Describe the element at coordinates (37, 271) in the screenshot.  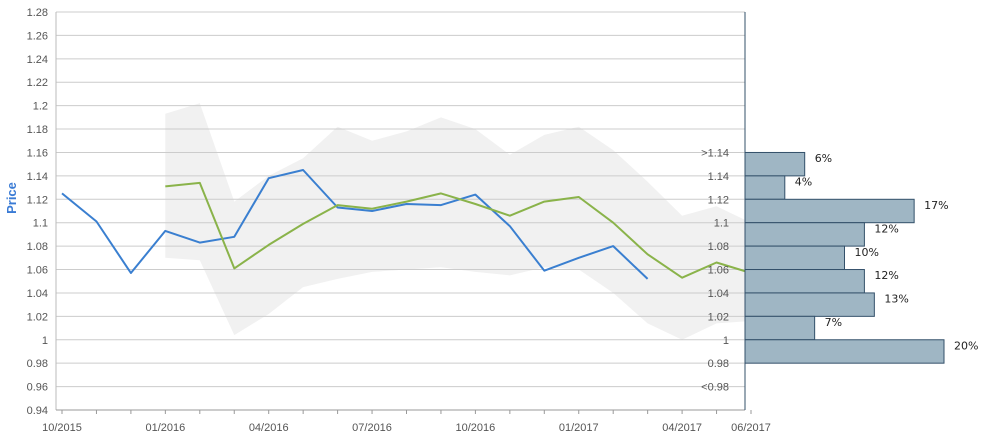
I see `y-tick-label: 1.06` at that location.